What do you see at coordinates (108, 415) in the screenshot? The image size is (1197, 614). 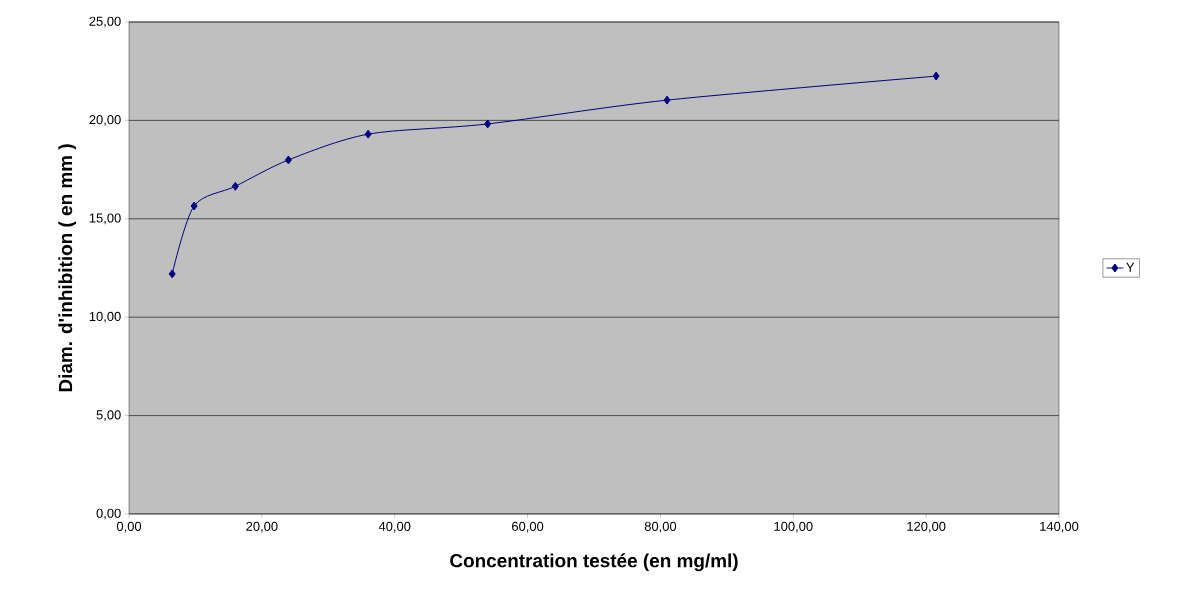 I see `y-tick-label: 5,00` at bounding box center [108, 415].